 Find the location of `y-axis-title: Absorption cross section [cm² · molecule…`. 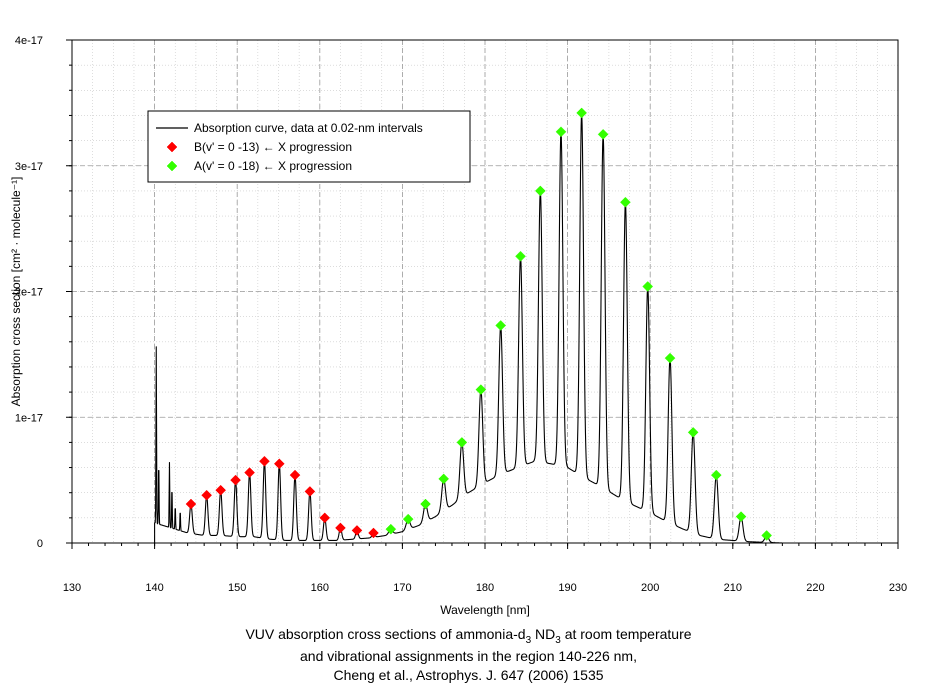

y-axis-title: Absorption cross section [cm² · molecule… is located at coordinates (16, 292).